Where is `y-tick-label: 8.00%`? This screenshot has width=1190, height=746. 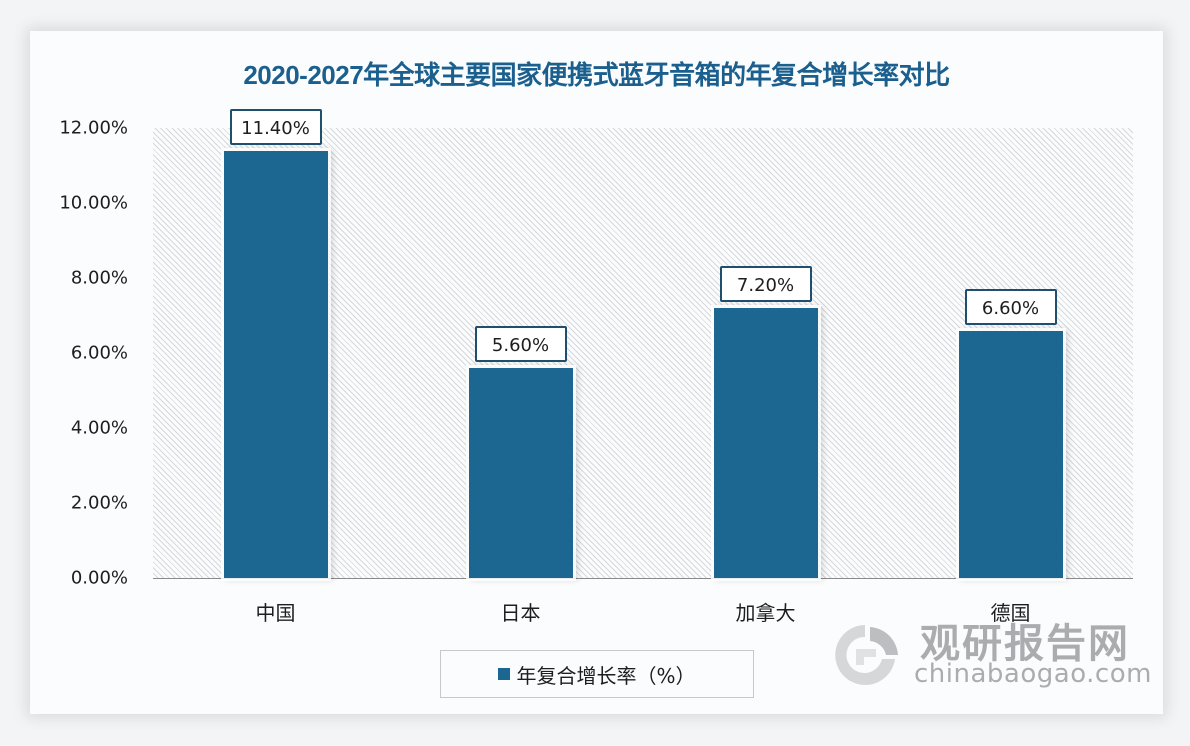 y-tick-label: 8.00% is located at coordinates (99, 278).